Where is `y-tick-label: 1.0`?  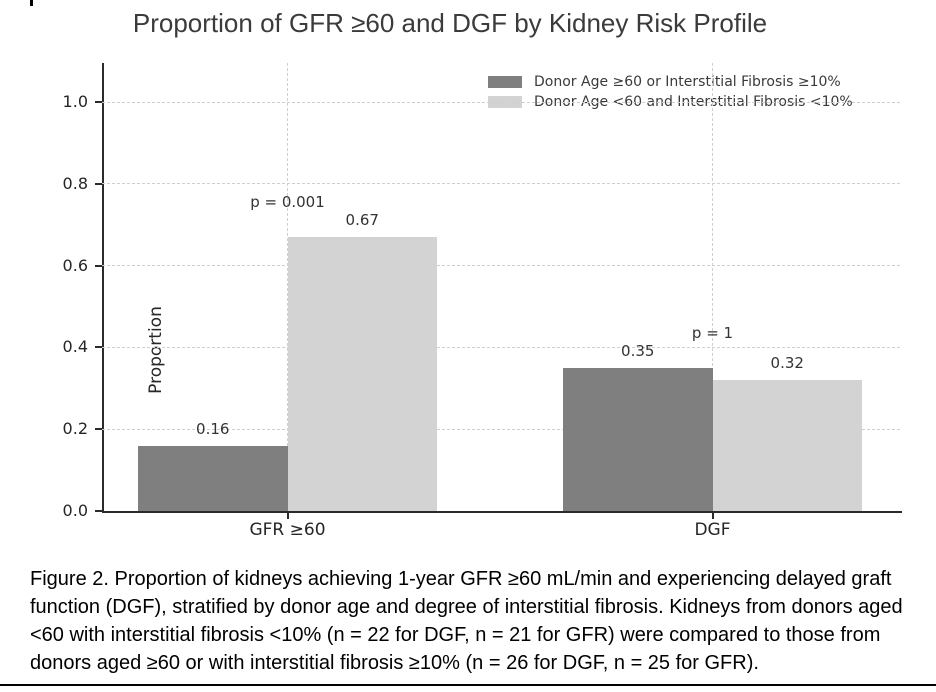
y-tick-label: 1.0 is located at coordinates (75, 101).